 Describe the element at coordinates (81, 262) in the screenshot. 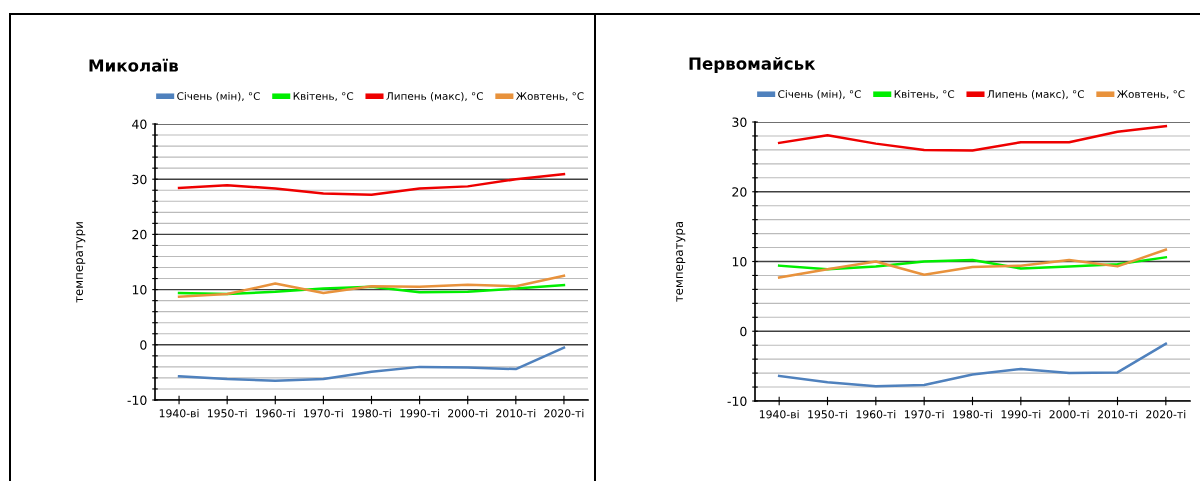

I see `y-axis-title: температури` at that location.